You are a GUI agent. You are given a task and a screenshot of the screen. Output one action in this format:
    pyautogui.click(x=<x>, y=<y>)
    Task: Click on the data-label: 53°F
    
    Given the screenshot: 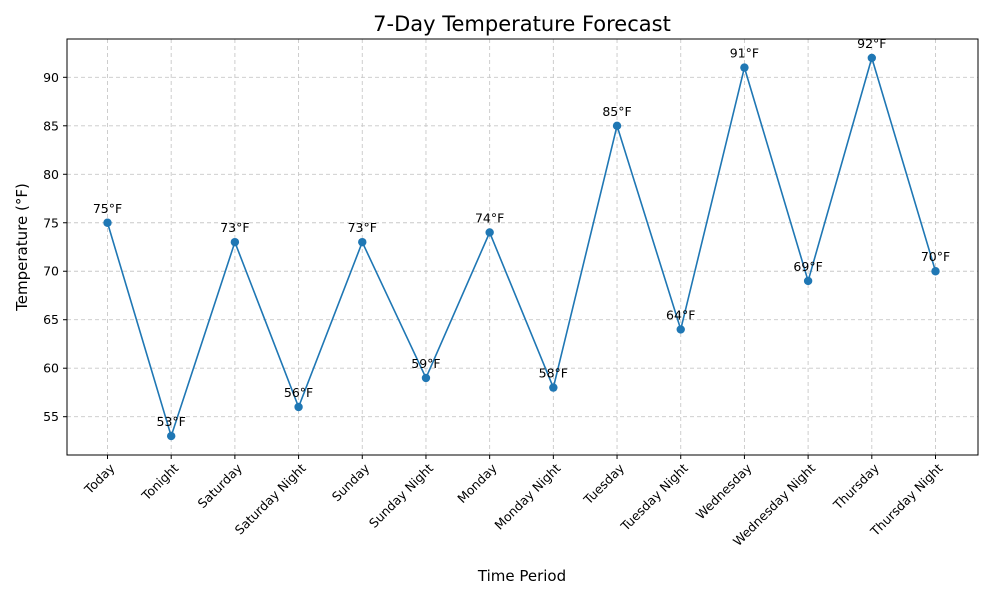 What is the action you would take?
    pyautogui.click(x=171, y=421)
    